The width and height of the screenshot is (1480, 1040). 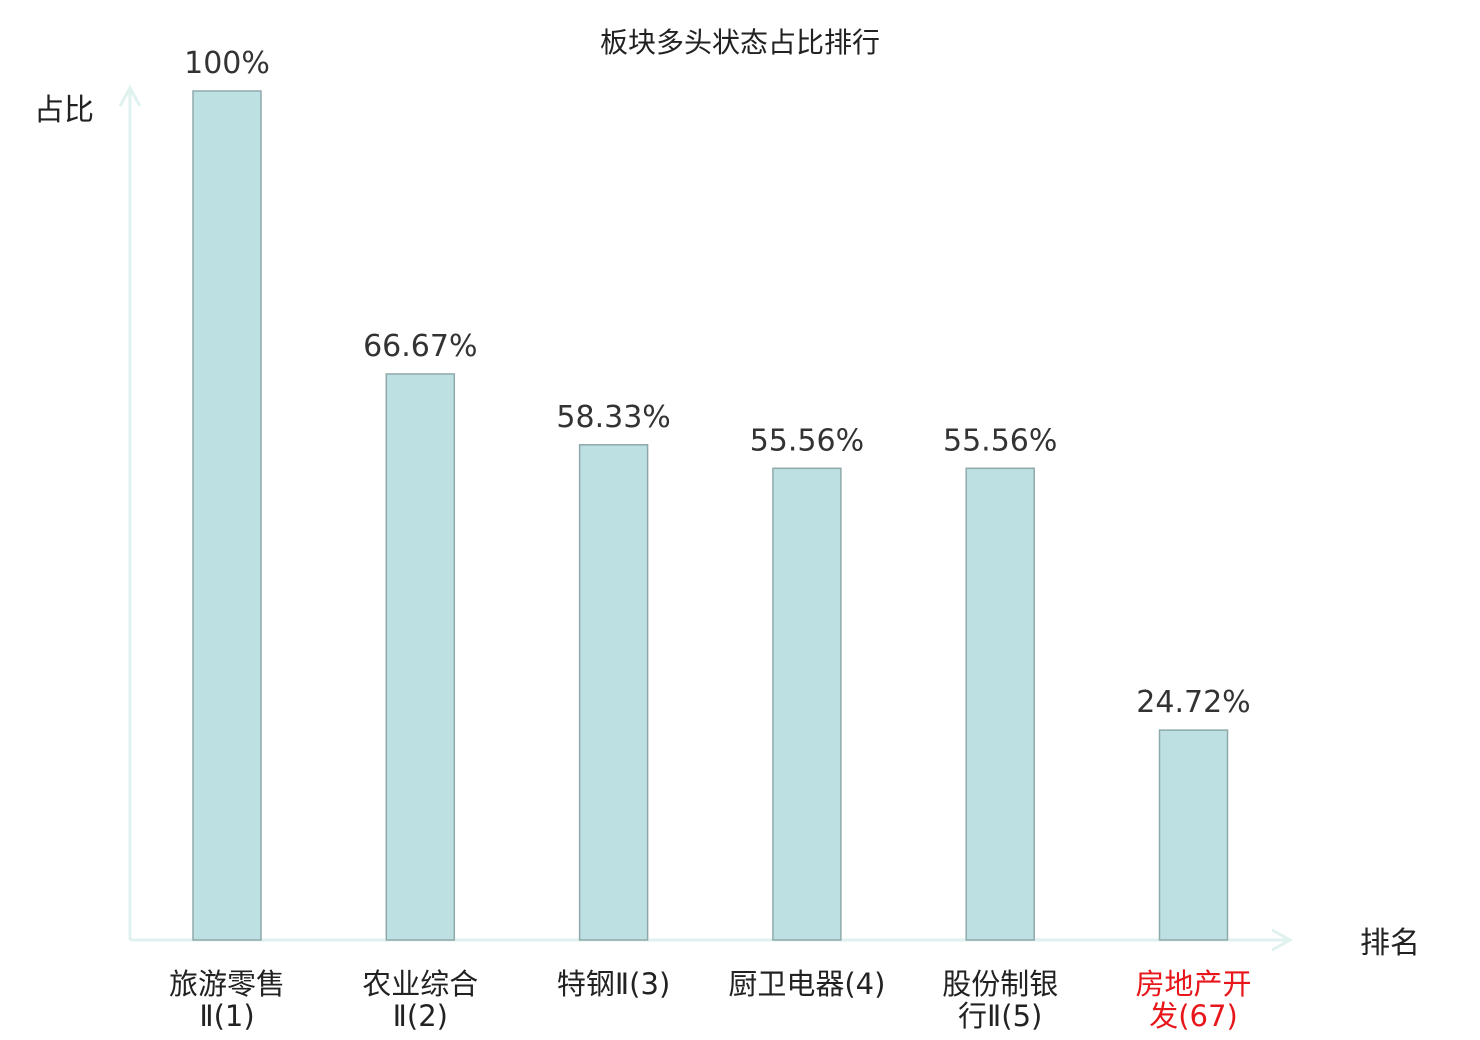 What do you see at coordinates (420, 1016) in the screenshot?
I see `x-tick-label: Ⅱ(2)` at bounding box center [420, 1016].